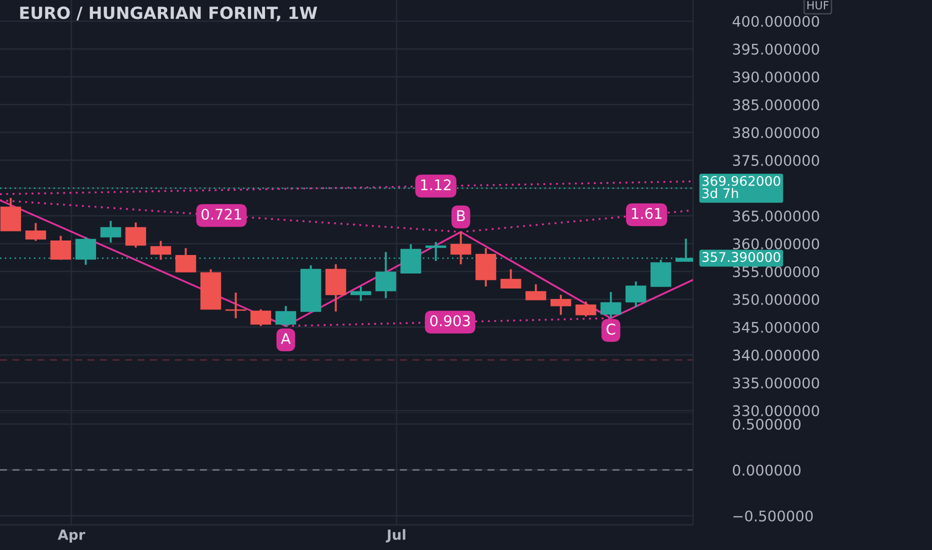 The width and height of the screenshot is (932, 550). Describe the element at coordinates (818, 5) in the screenshot. I see `text: HUF` at that location.